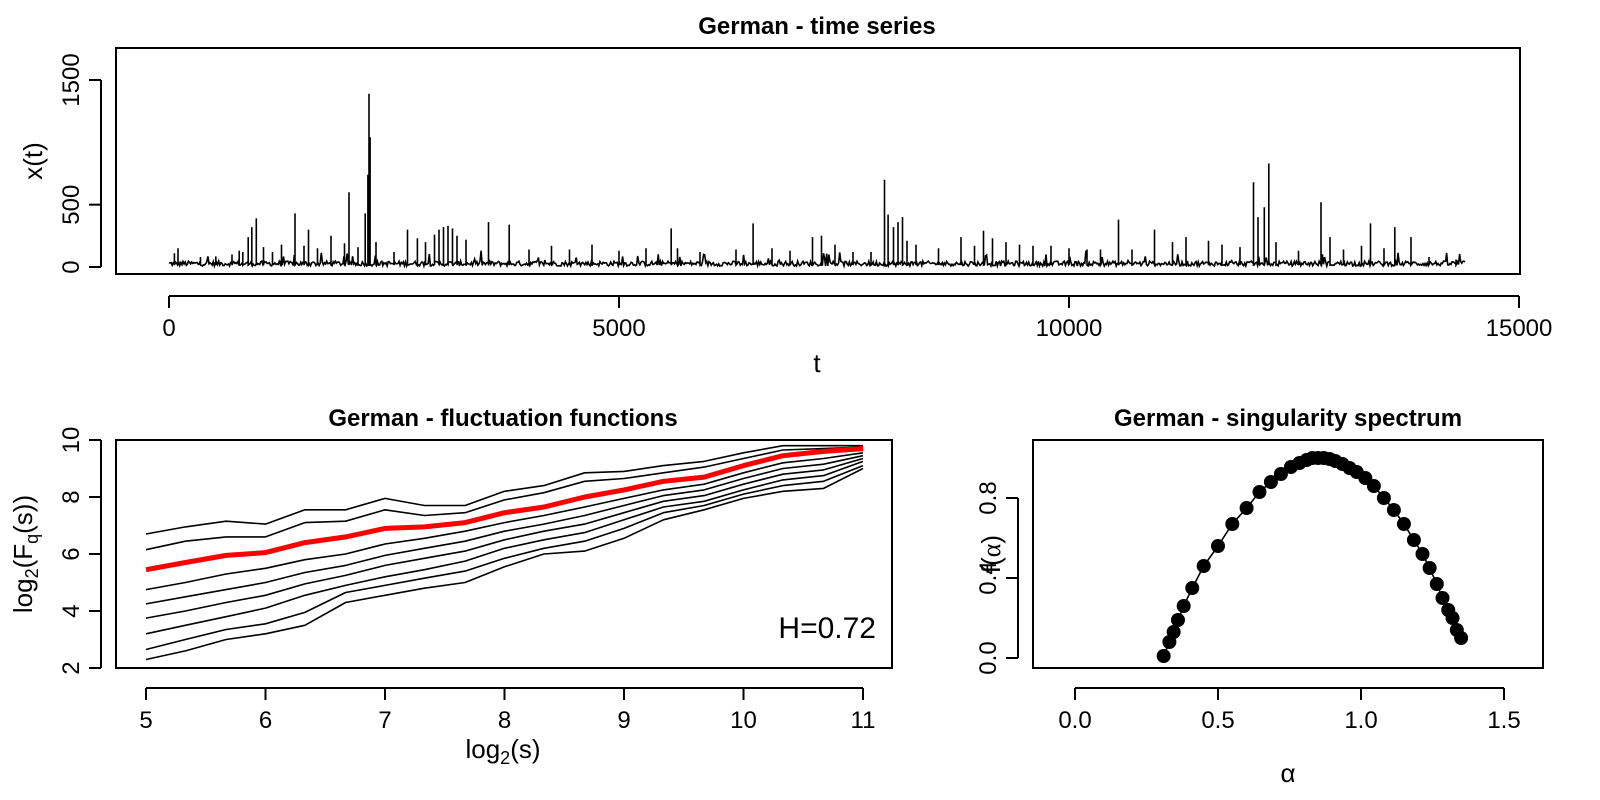 The width and height of the screenshot is (1600, 800). I want to click on fluctuation-y-tick-label: 10, so click(71, 440).